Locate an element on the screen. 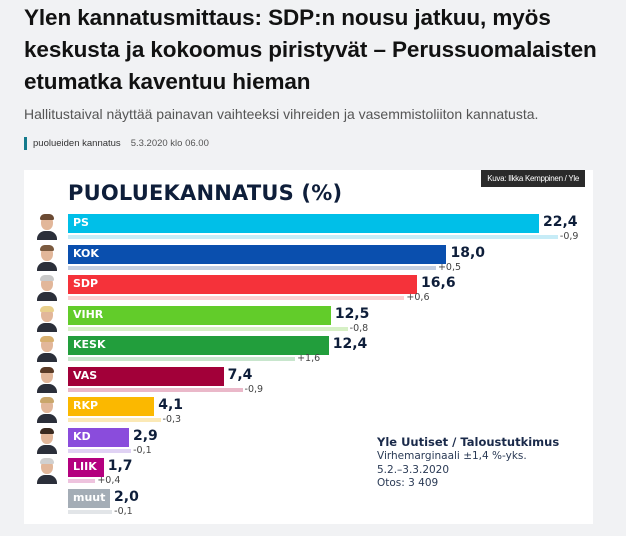 The width and height of the screenshot is (626, 536). bar-category-label: LIIK is located at coordinates (85, 466).